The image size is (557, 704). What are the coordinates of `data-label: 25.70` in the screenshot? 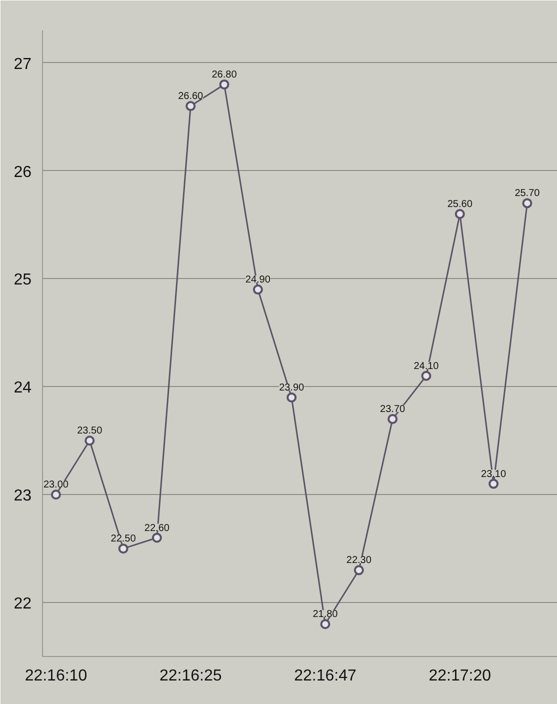 It's located at (527, 194).